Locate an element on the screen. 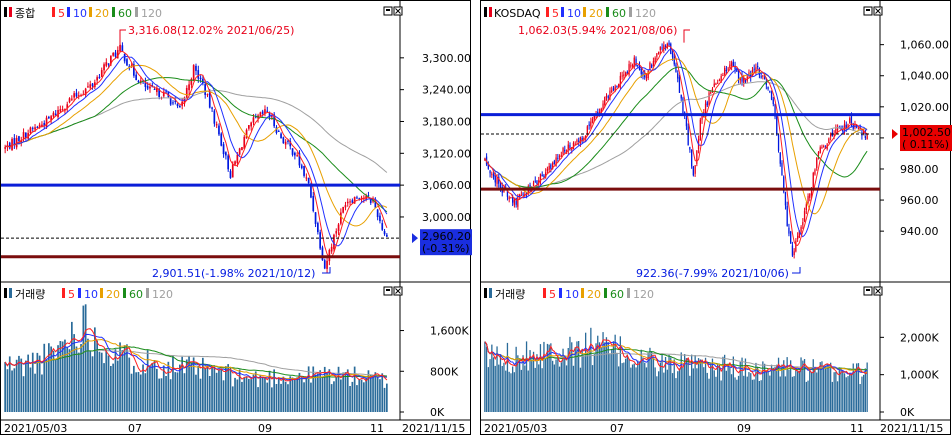 The width and height of the screenshot is (952, 435). vol-ma5-line is located at coordinates (676, 358).